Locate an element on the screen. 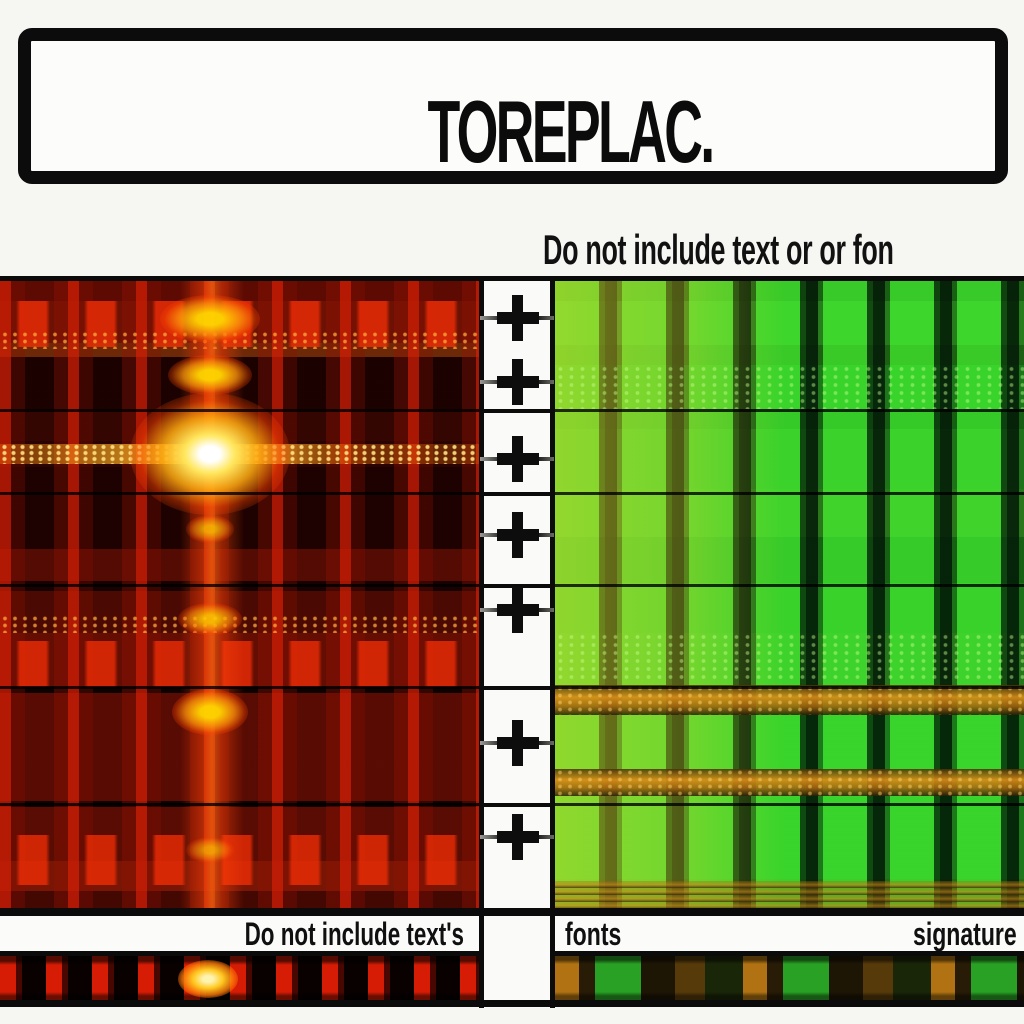 The image size is (1024, 1024). marker-divider-column is located at coordinates (517, 644).